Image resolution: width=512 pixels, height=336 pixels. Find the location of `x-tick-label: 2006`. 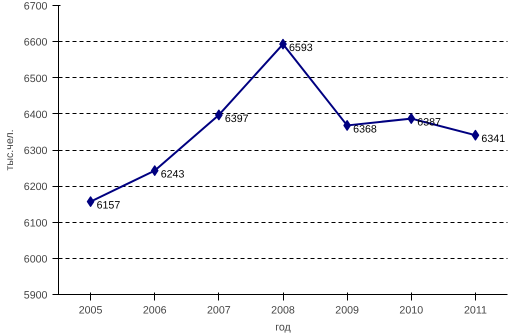

x-tick-label: 2006 is located at coordinates (154, 310).